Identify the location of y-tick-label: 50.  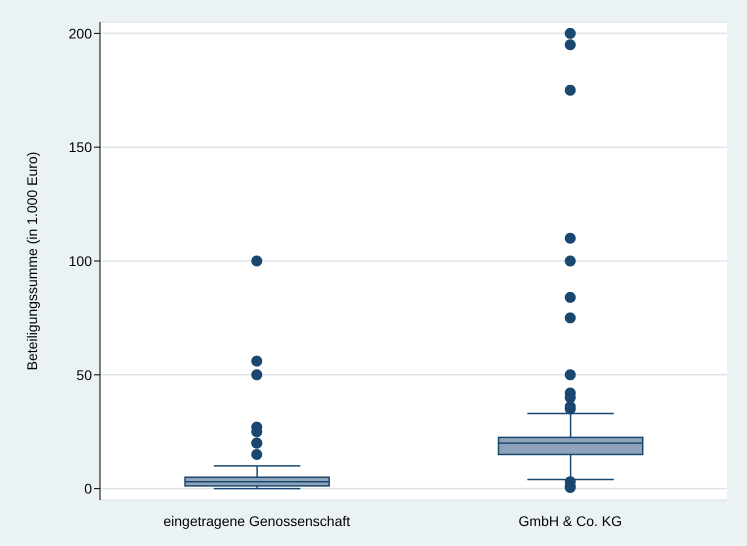
(84, 374).